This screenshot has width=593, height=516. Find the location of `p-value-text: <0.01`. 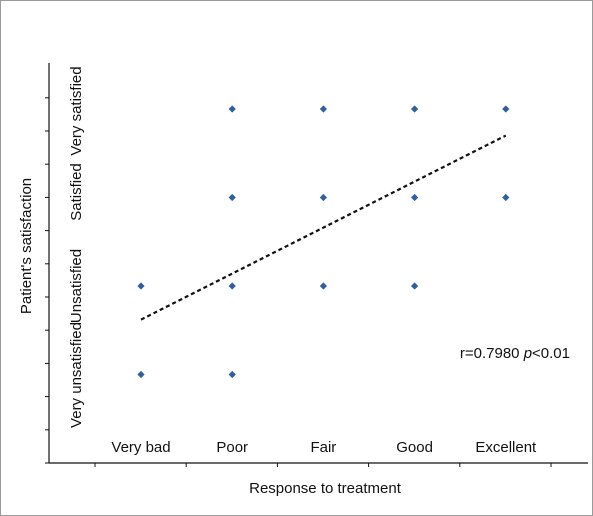

p-value-text: <0.01 is located at coordinates (551, 353).